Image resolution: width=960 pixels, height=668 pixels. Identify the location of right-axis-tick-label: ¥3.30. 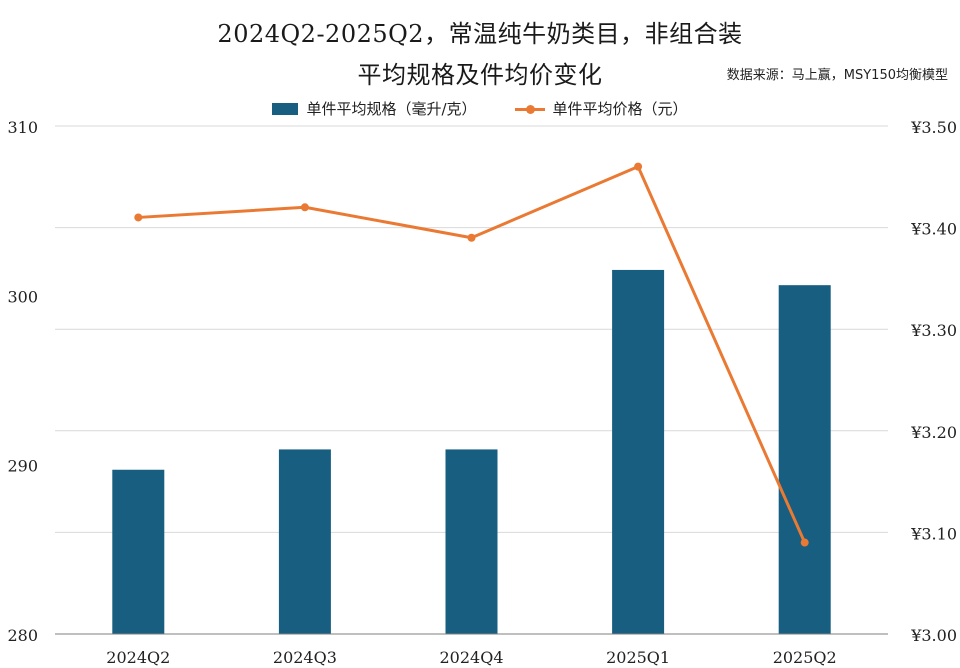
(933, 330).